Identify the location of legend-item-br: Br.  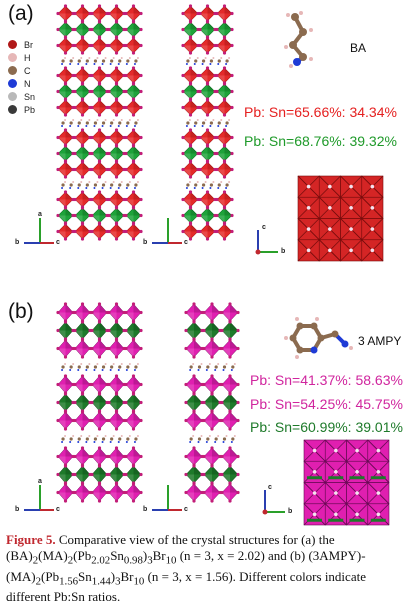
(21, 44).